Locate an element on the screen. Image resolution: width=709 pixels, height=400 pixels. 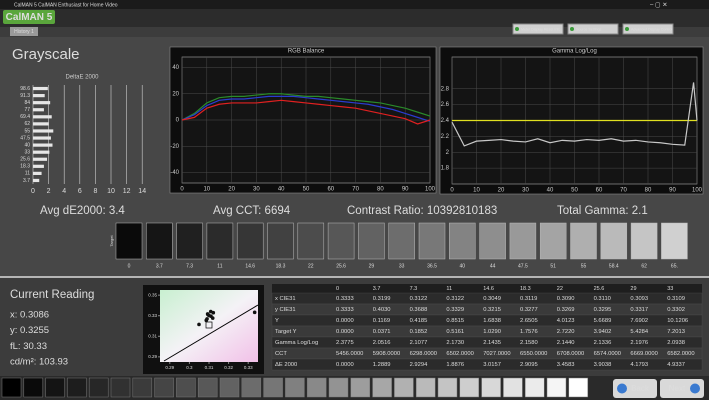
reading-line: cd/m²: 103.93 is located at coordinates (39, 362).